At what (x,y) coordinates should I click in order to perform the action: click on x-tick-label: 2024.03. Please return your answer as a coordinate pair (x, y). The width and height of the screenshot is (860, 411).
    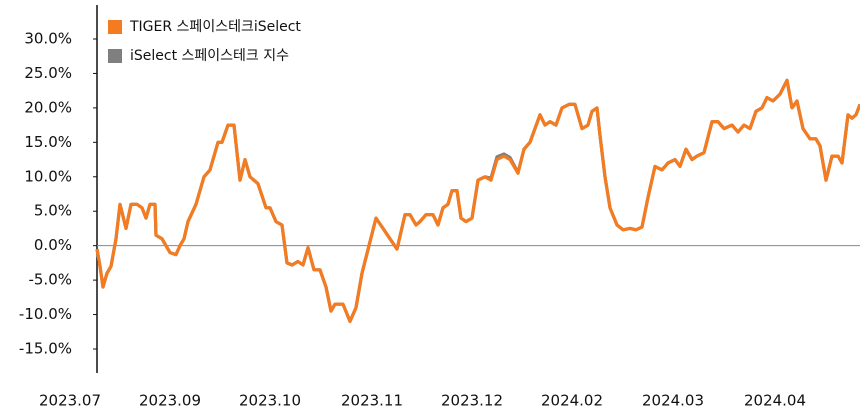
    Looking at the image, I should click on (673, 401).